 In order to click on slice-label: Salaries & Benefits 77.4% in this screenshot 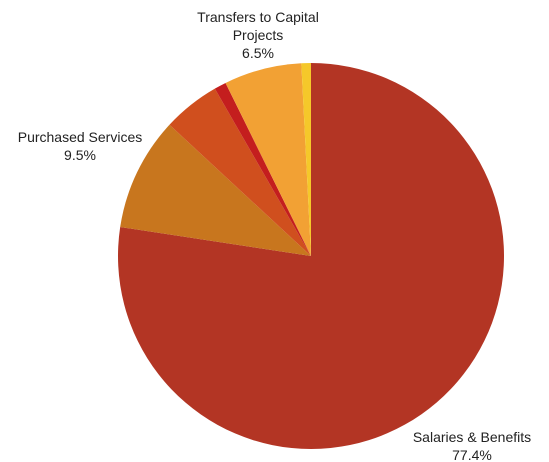, I will do `click(472, 445)`.